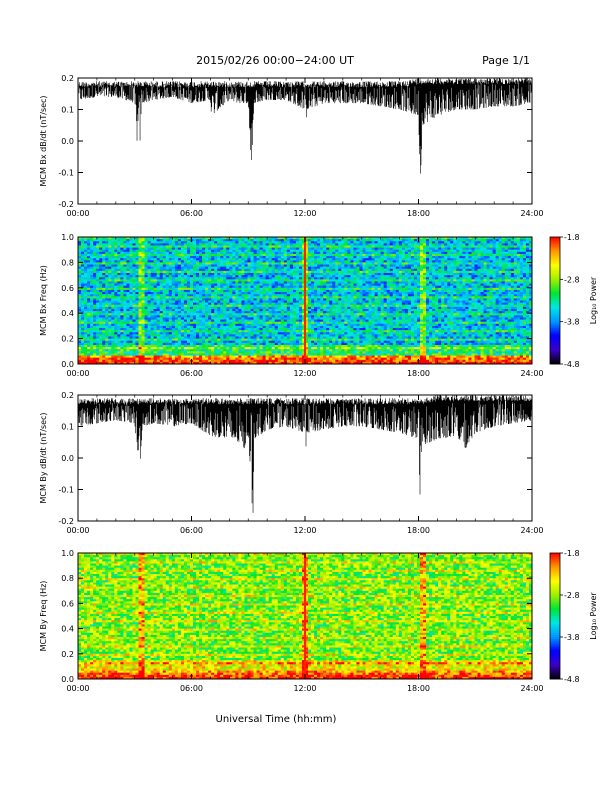  What do you see at coordinates (77, 213) in the screenshot?
I see `x-tick-label: 00:00` at bounding box center [77, 213].